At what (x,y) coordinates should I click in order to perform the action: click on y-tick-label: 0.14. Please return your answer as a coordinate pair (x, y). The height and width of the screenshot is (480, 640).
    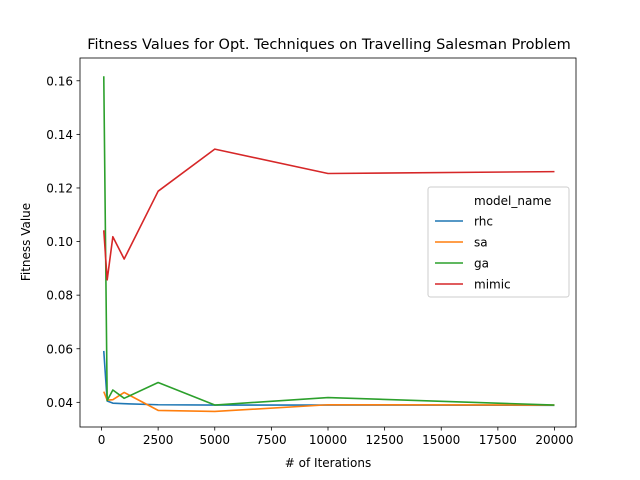
    Looking at the image, I should click on (59, 135).